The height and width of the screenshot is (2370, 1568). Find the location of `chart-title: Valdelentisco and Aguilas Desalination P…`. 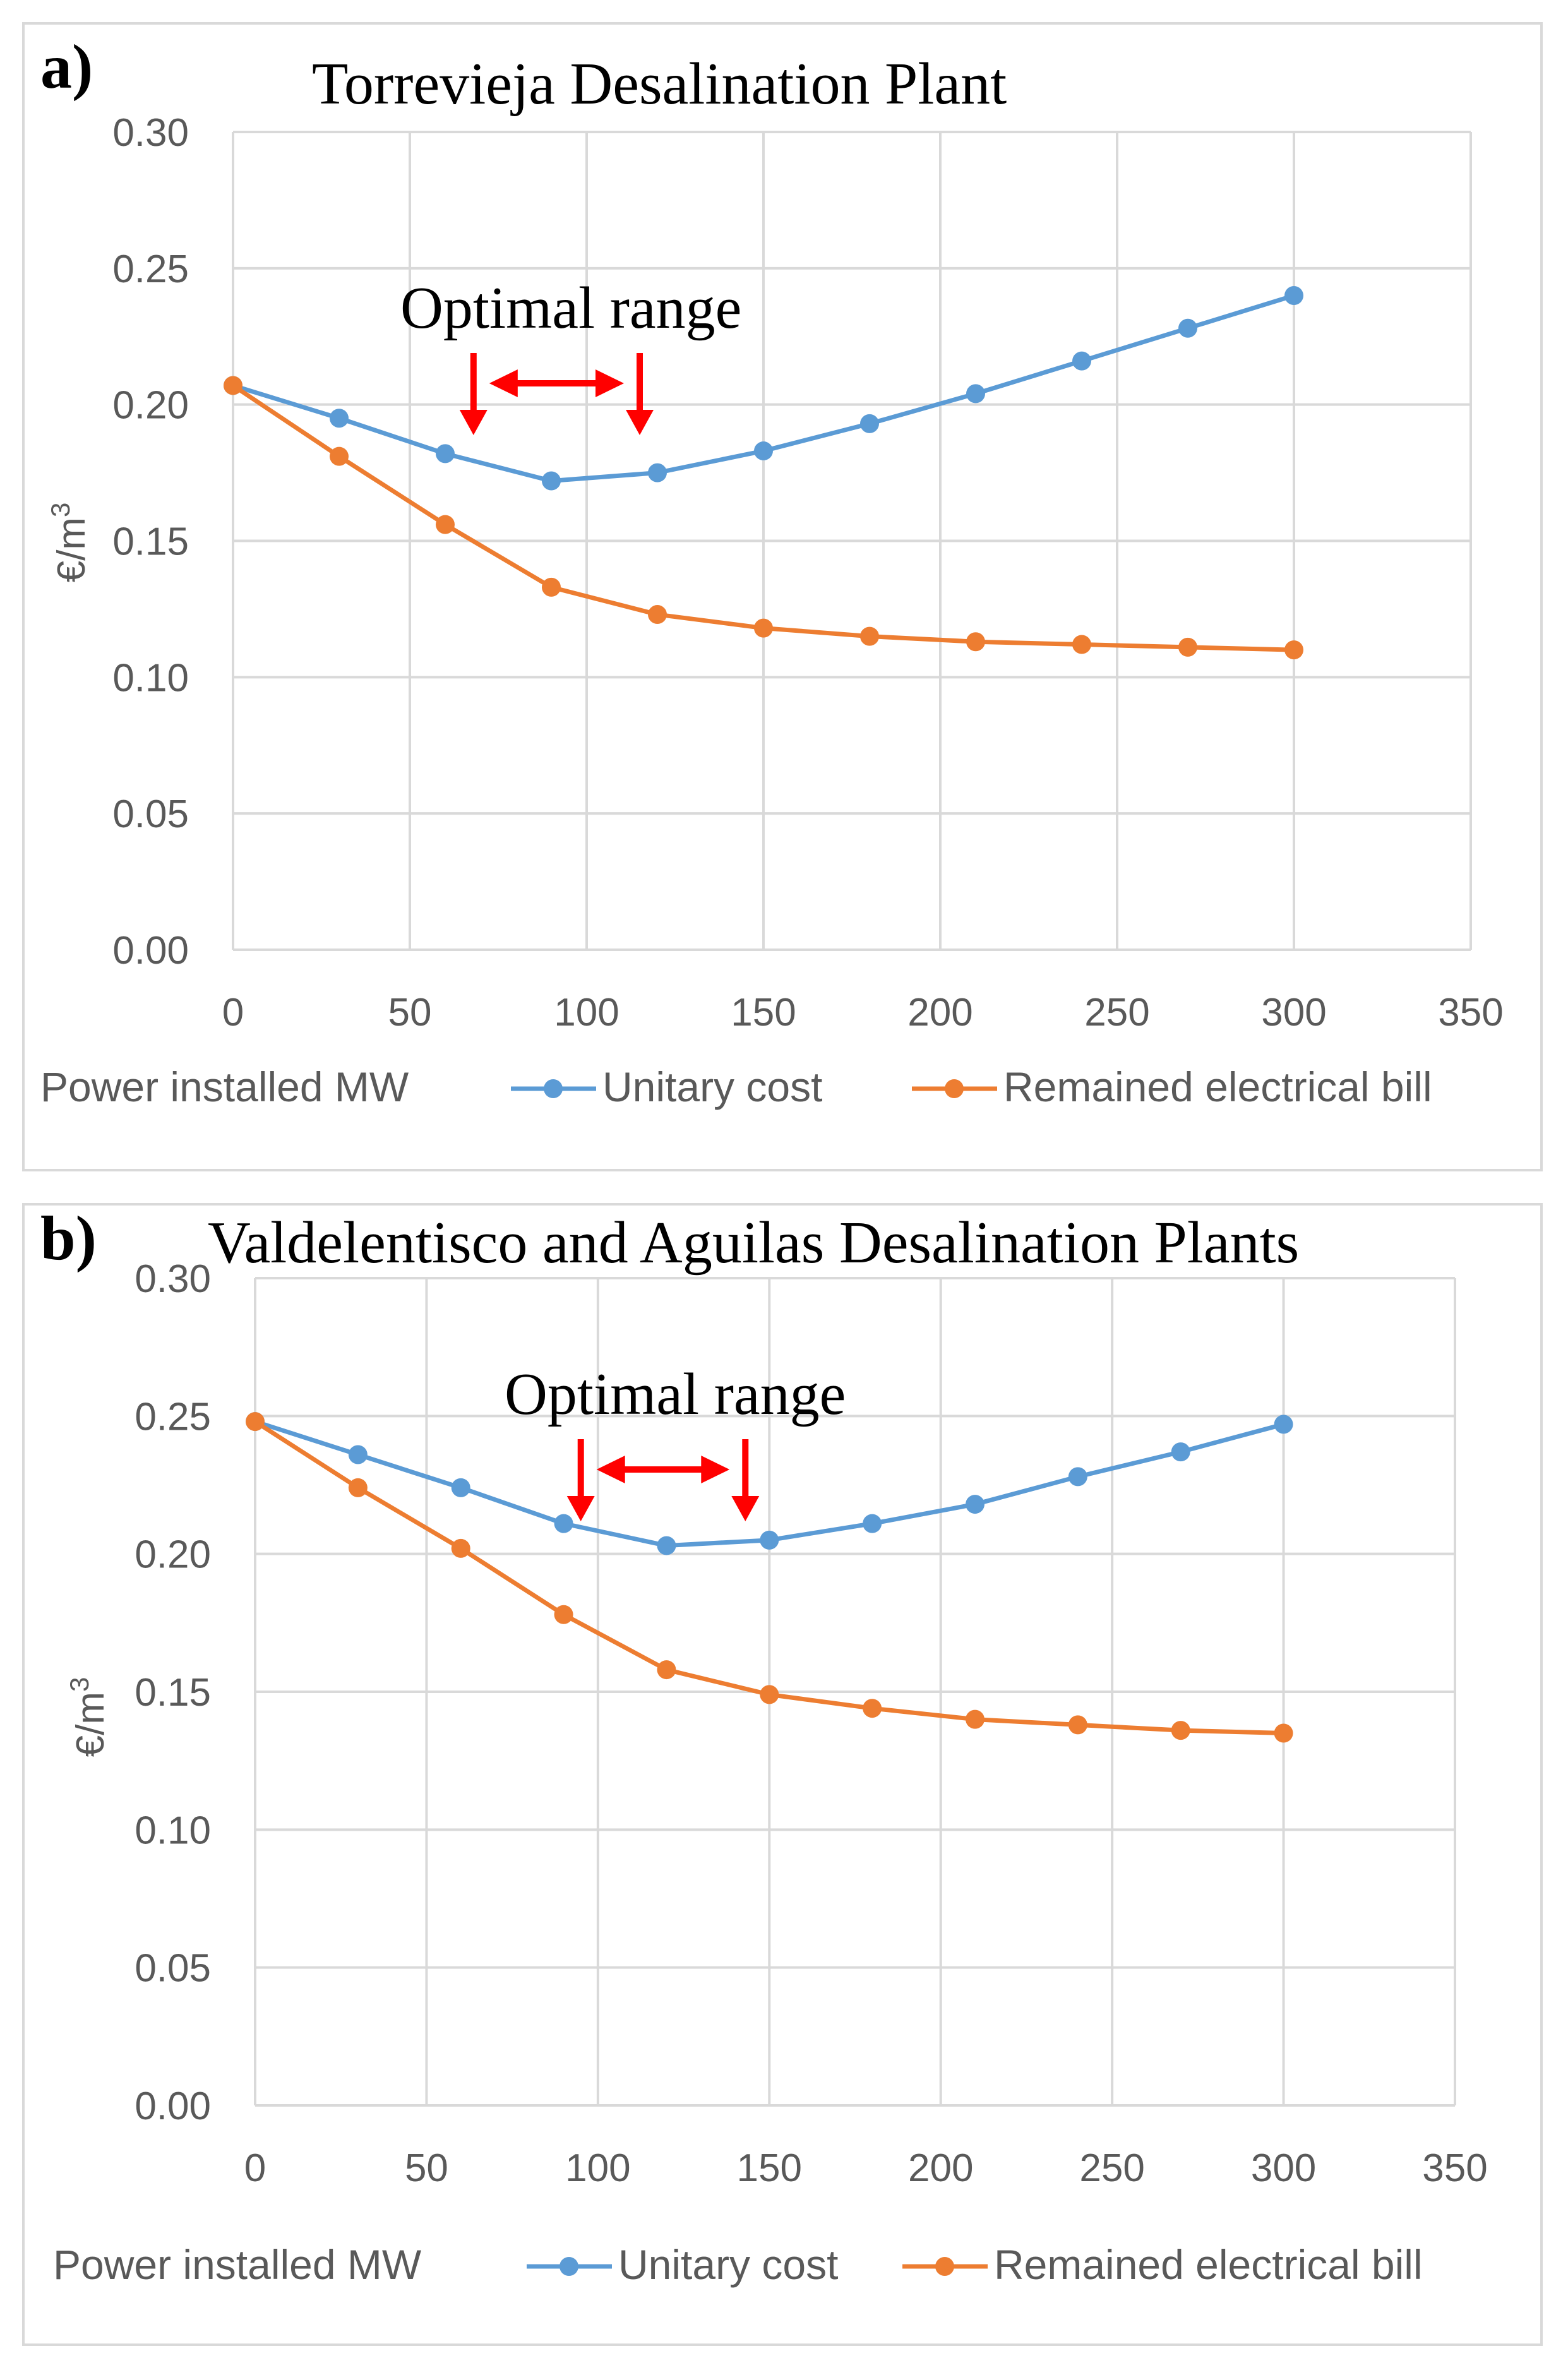

chart-title: Valdelentisco and Aguilas Desalination P… is located at coordinates (753, 1243).